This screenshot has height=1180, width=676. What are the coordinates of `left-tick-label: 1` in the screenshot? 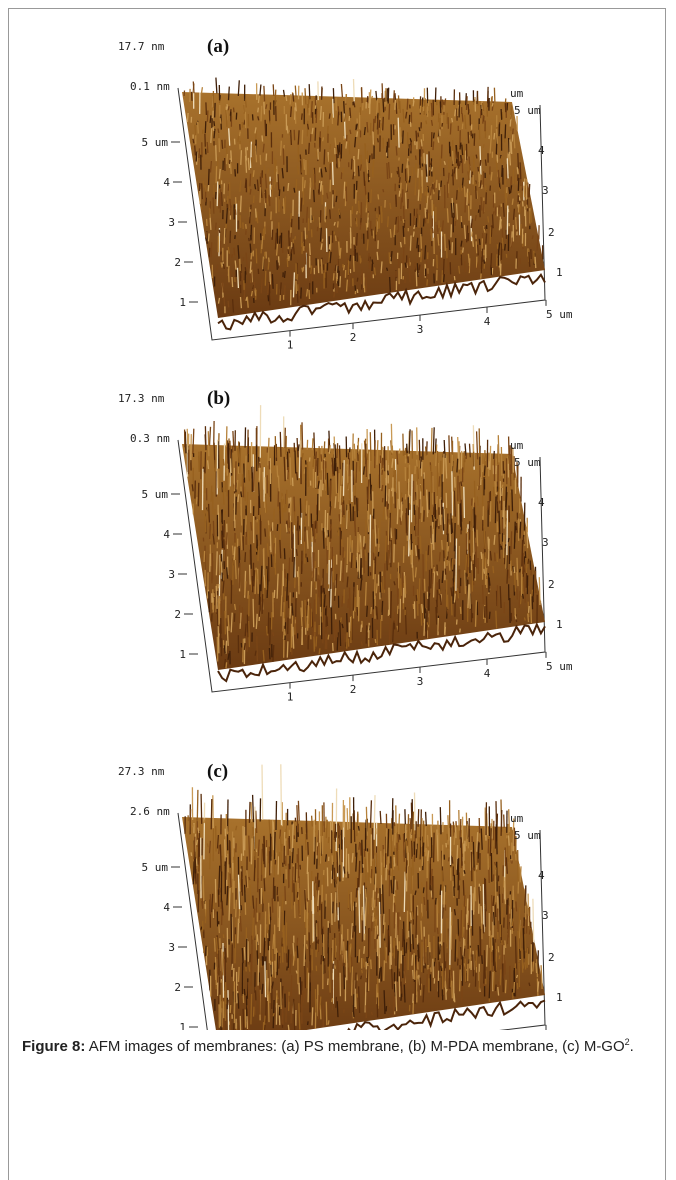 It's located at (182, 654).